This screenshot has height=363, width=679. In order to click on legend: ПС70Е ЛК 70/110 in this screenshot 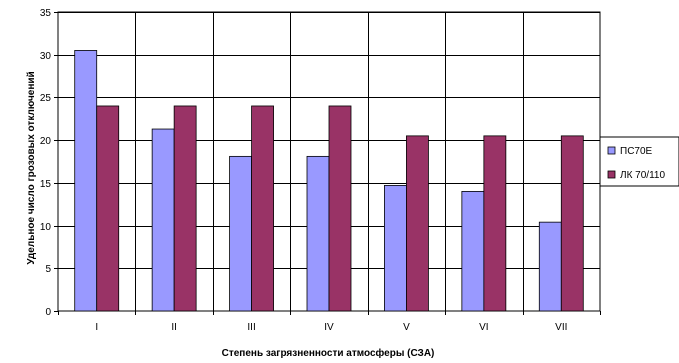, I will do `click(639, 161)`.